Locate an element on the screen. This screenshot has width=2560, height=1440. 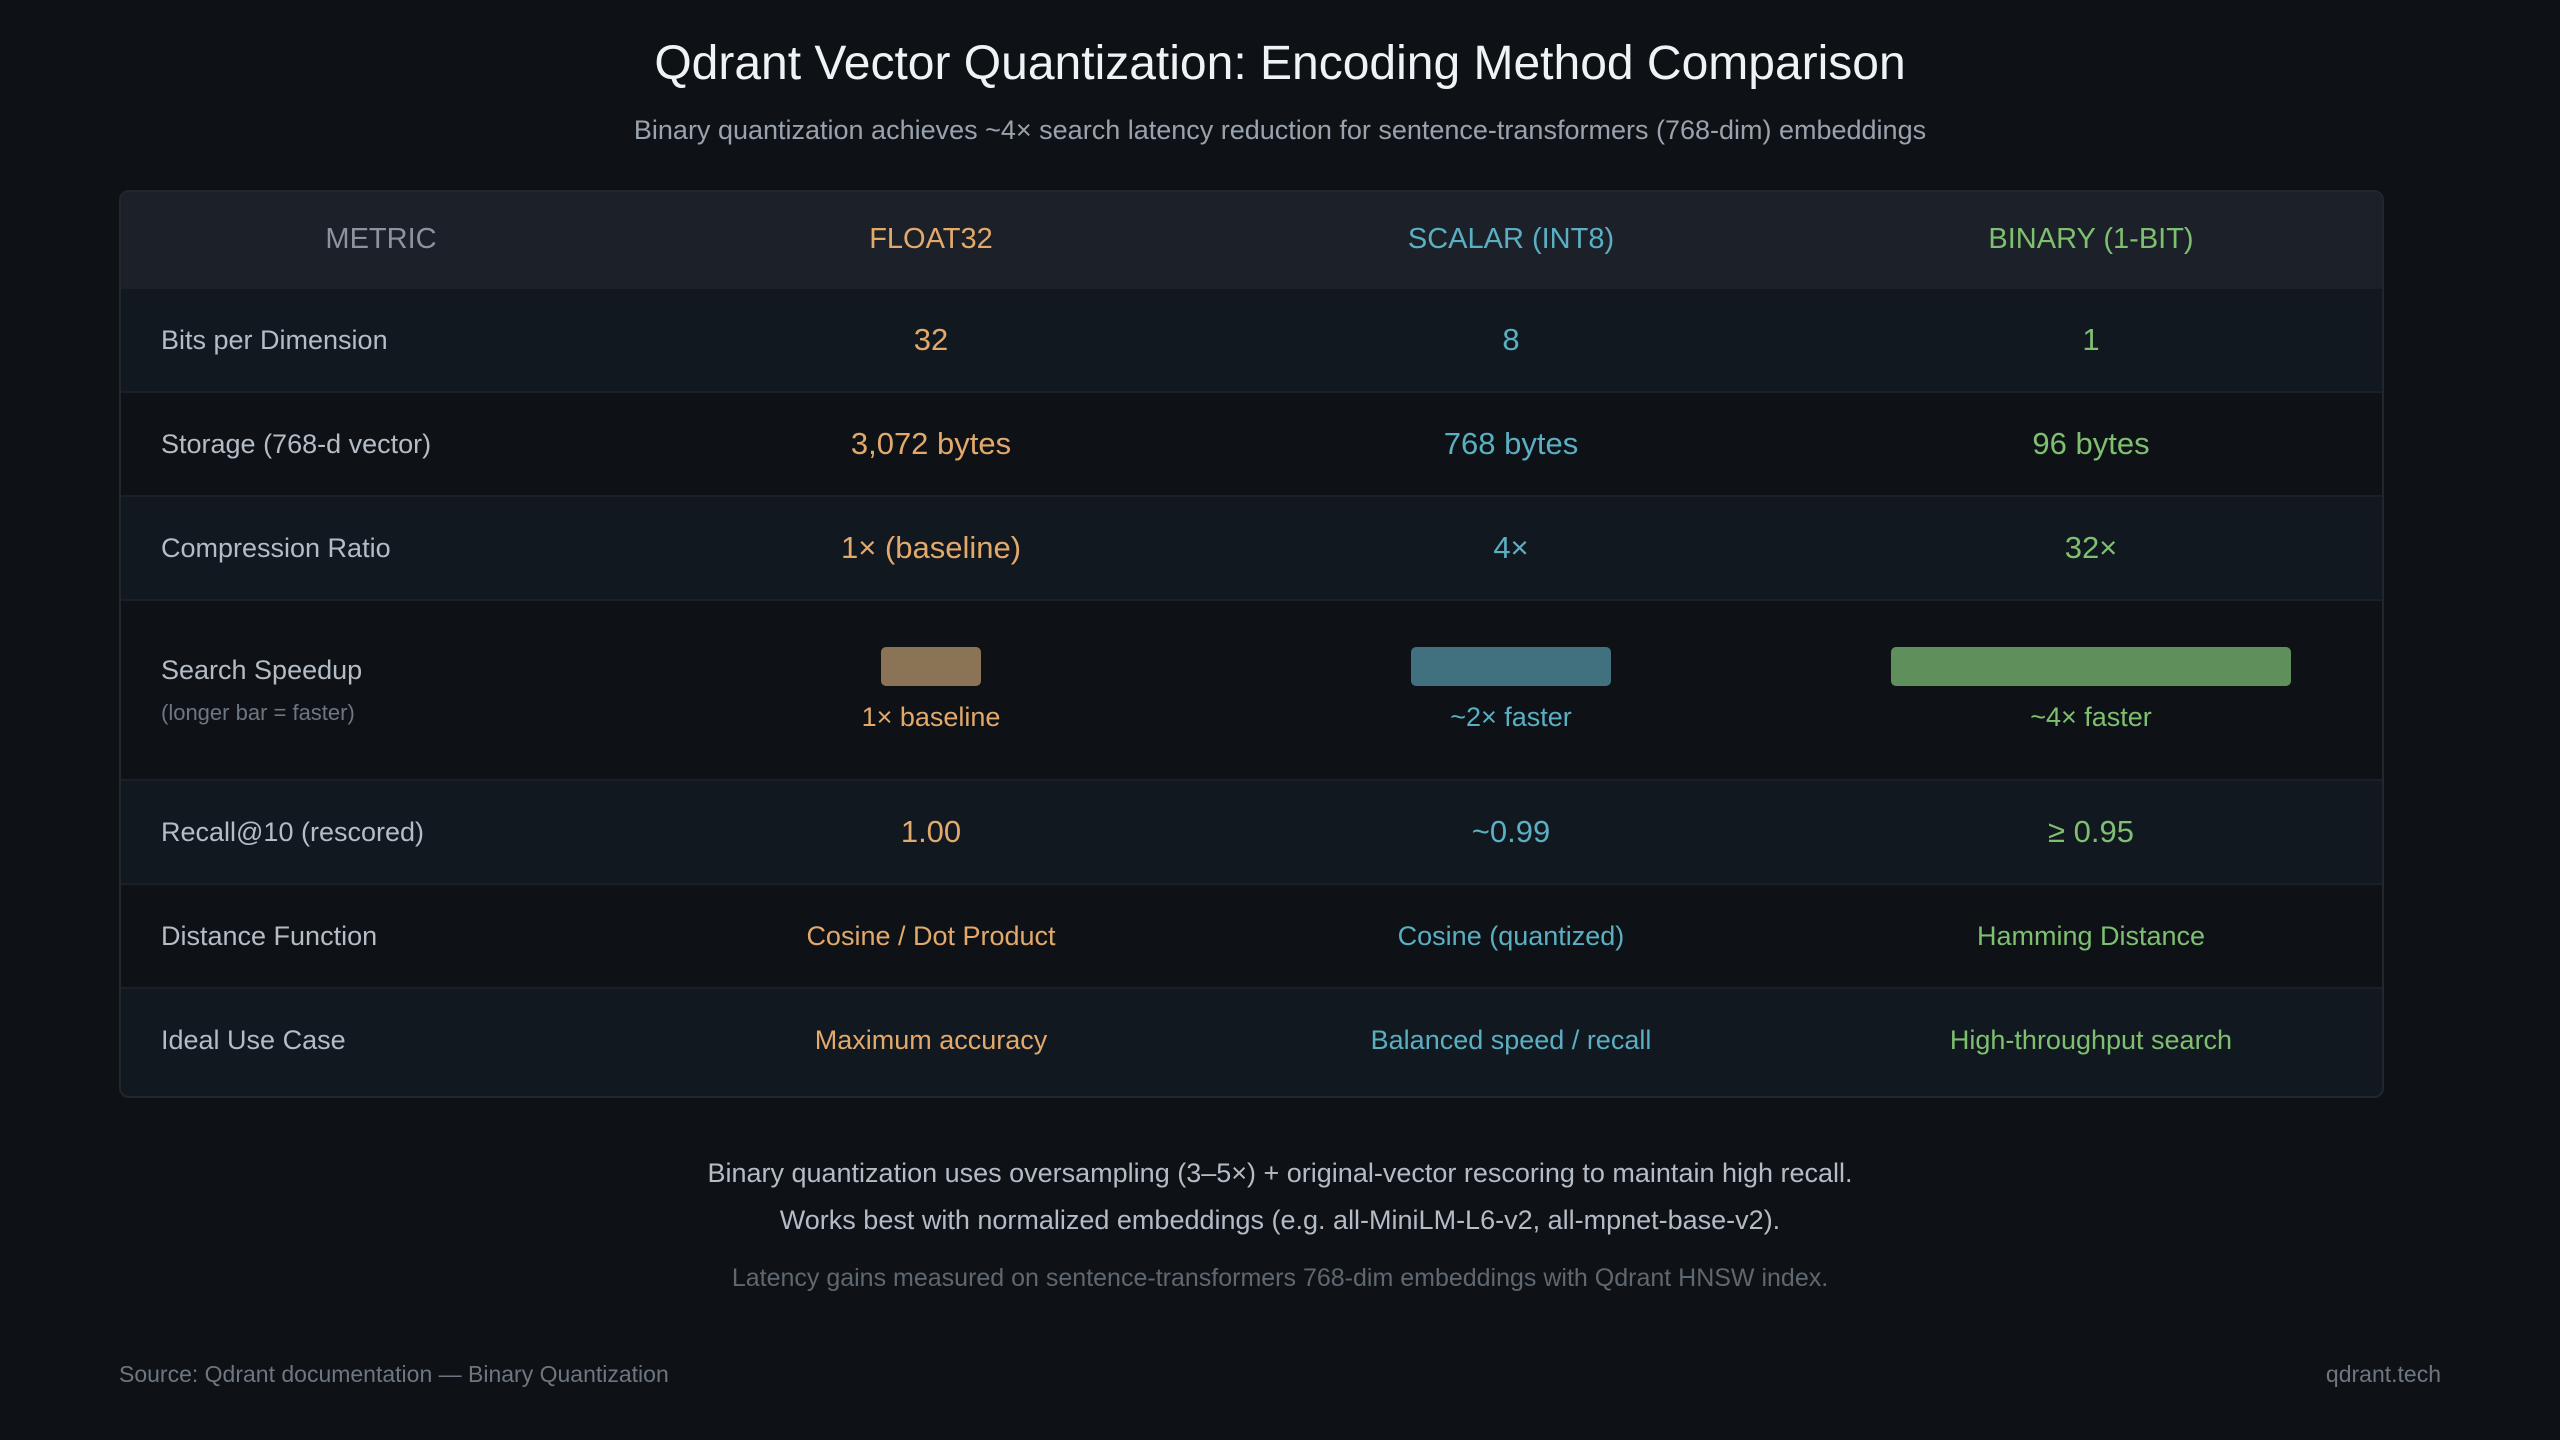
column-header-float32: FLOAT32 is located at coordinates (931, 239).